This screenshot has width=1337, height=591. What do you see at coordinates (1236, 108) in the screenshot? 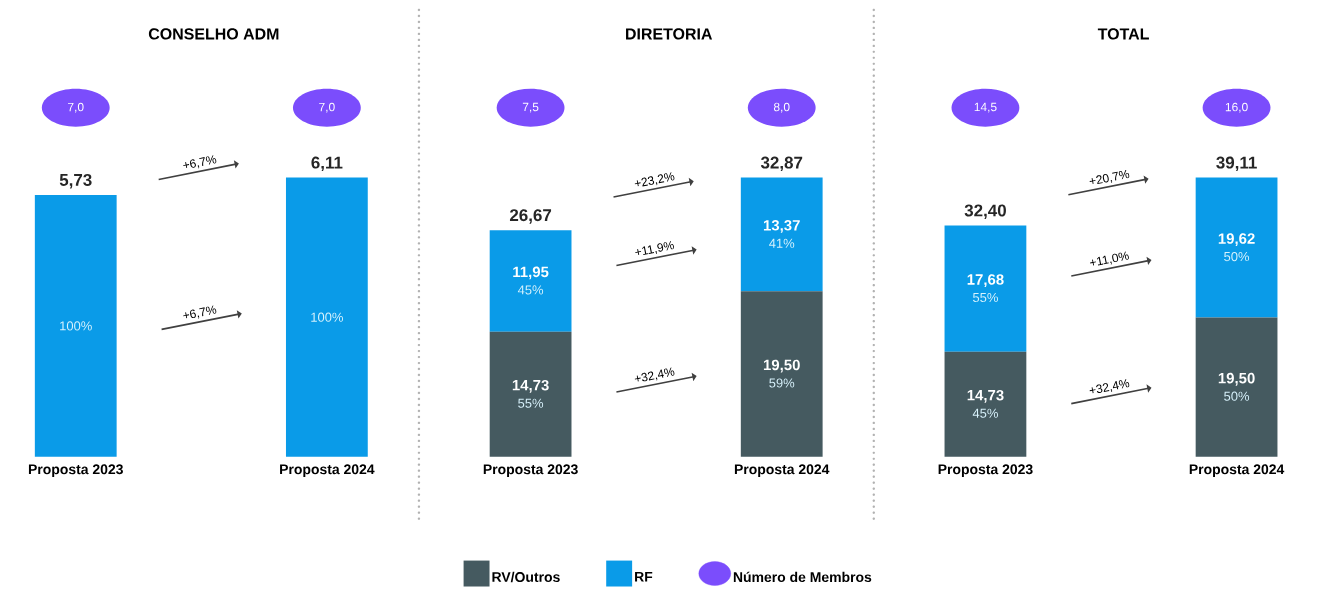
I see `text: 16,0` at bounding box center [1236, 108].